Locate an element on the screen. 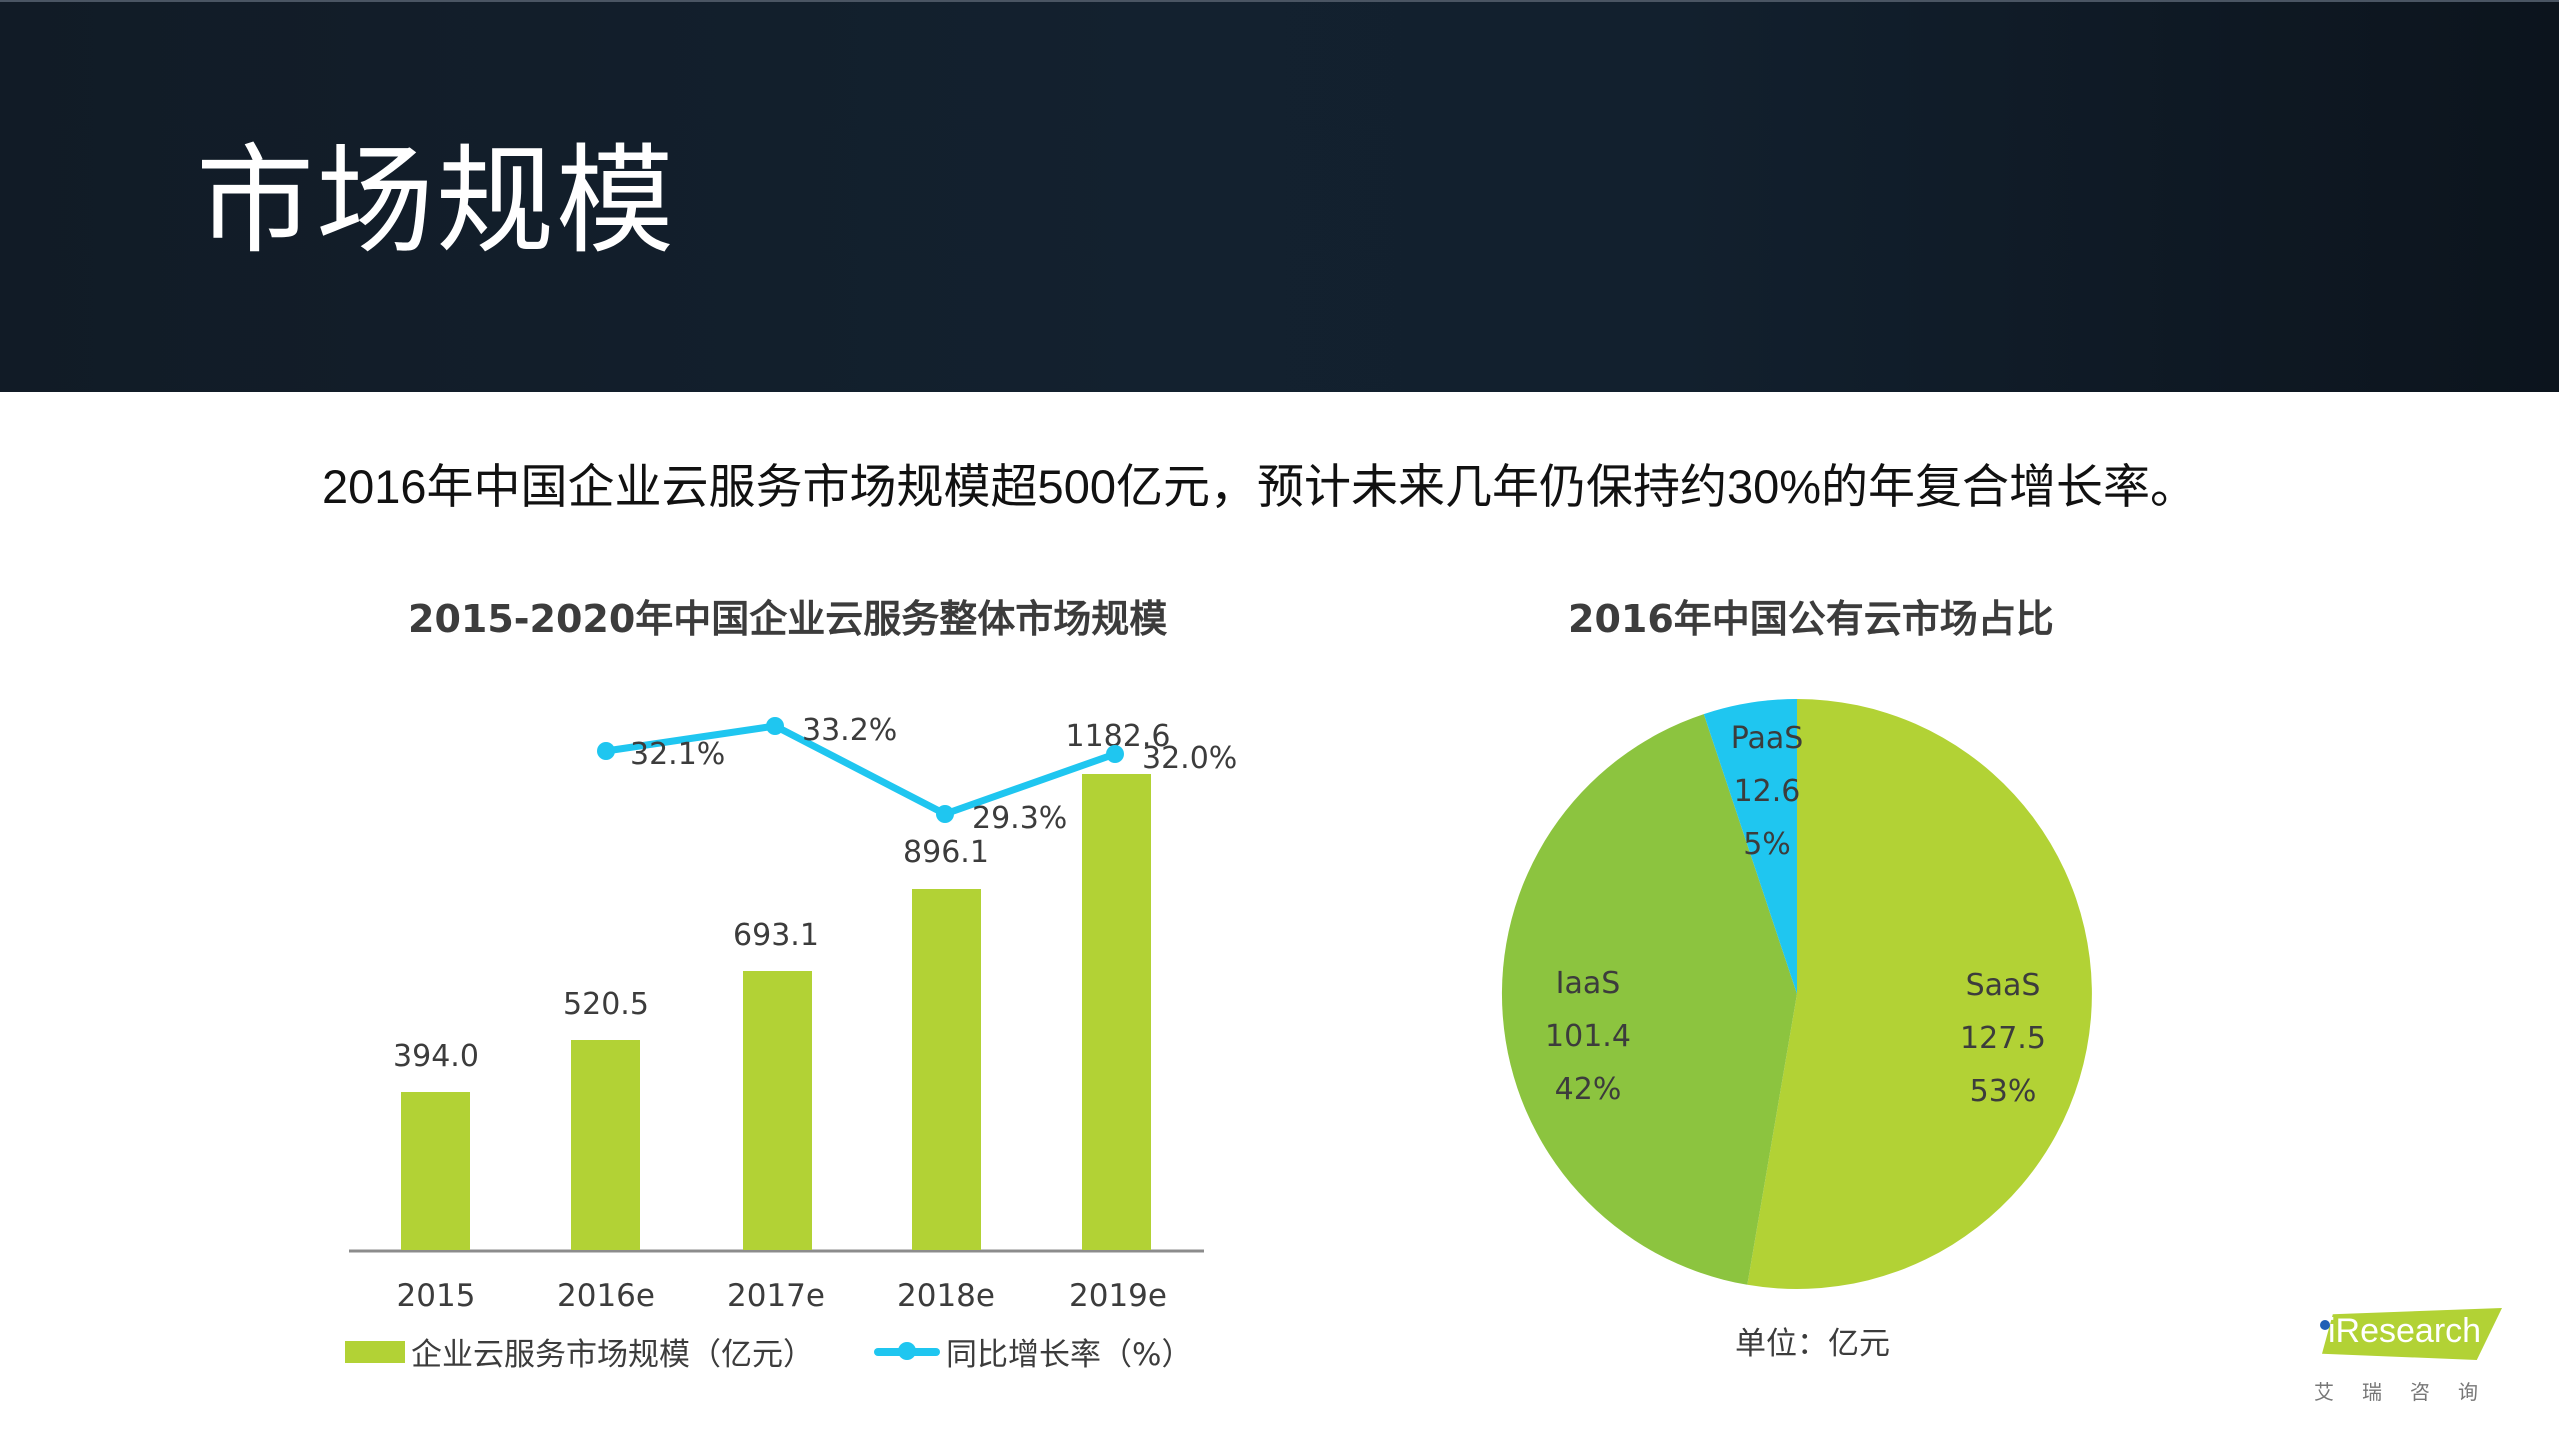  bar-value-label: 693.1 is located at coordinates (776, 935).